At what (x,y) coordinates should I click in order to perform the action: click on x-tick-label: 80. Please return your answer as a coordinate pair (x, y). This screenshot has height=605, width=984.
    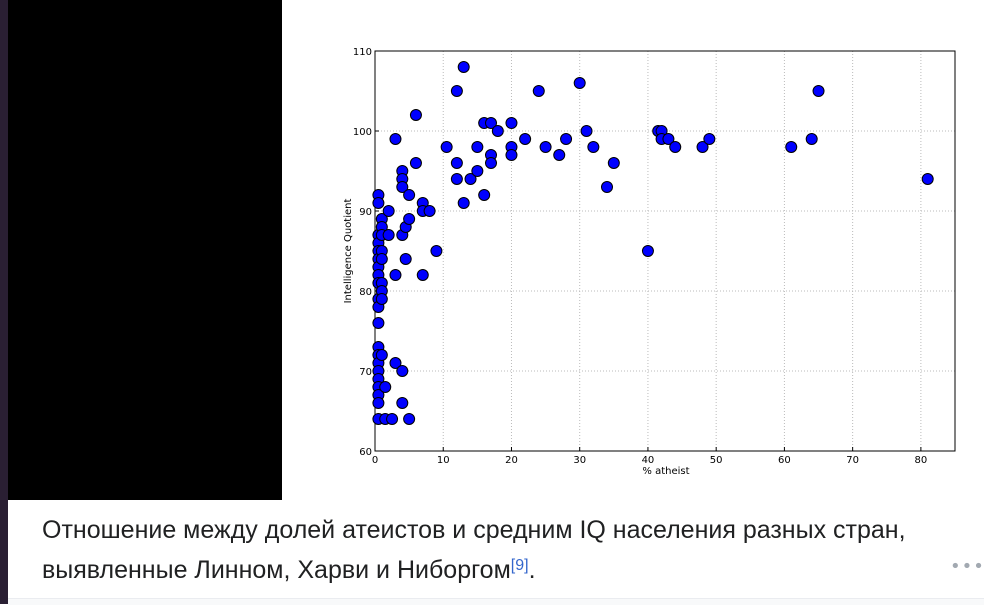
    Looking at the image, I should click on (921, 460).